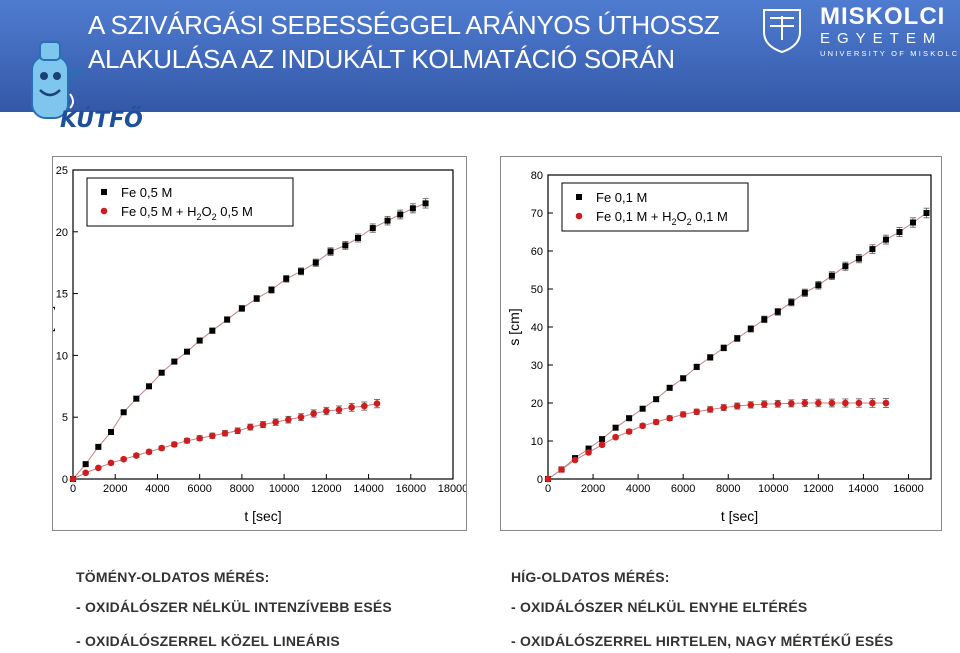 This screenshot has height=653, width=960. Describe the element at coordinates (537, 214) in the screenshot. I see `y-tick-label: 70` at that location.